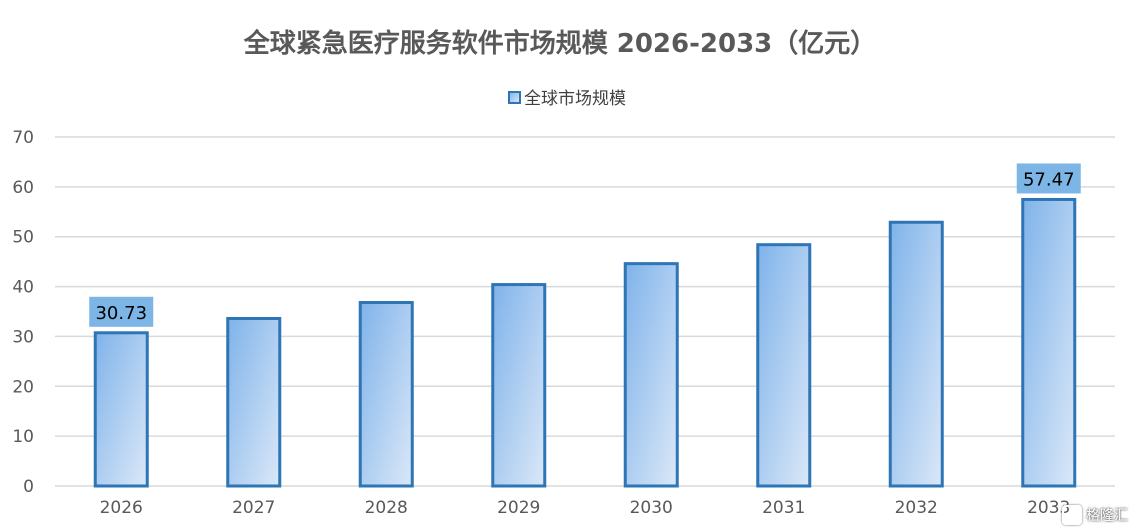 The height and width of the screenshot is (531, 1138). Describe the element at coordinates (1049, 342) in the screenshot. I see `bar-2033` at that location.